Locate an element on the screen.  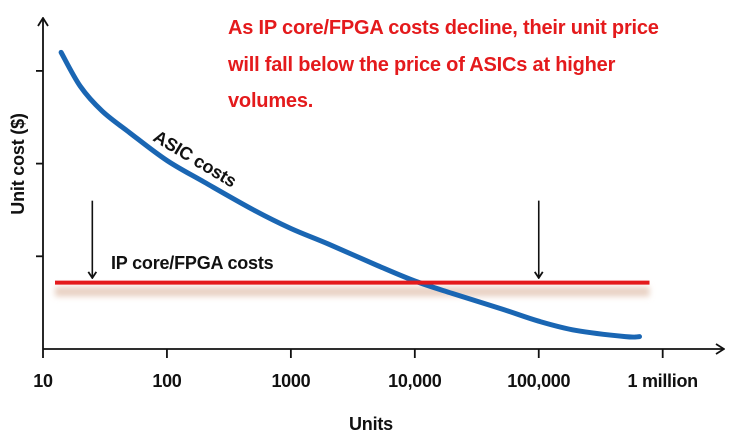
y-ticks is located at coordinates (39, 164).